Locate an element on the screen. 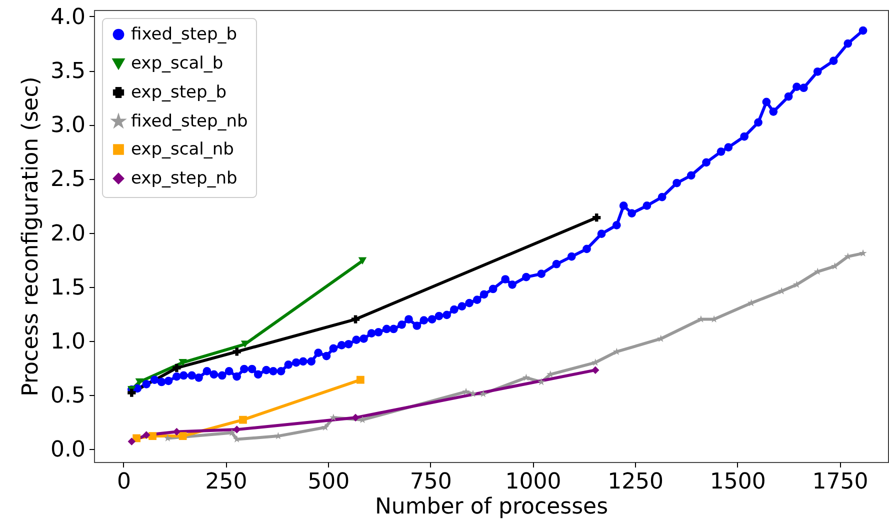  x-tick-label: 750 is located at coordinates (431, 482).